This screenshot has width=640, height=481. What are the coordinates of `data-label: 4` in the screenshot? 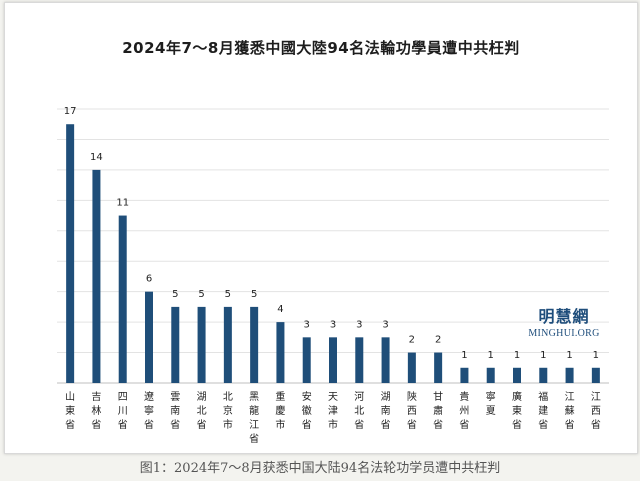 It's located at (280, 309).